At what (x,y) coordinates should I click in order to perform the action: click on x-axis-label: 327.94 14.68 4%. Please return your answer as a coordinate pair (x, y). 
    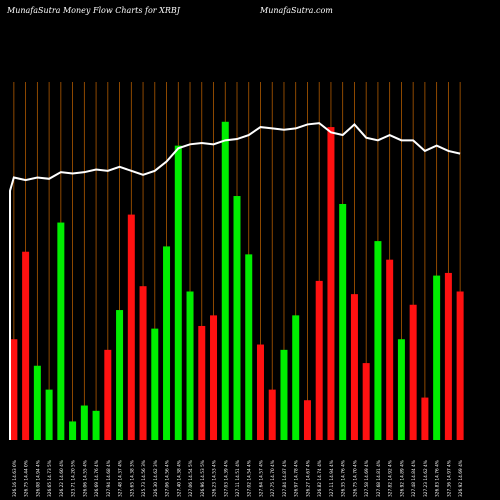
    Looking at the image, I should click on (109, 478).